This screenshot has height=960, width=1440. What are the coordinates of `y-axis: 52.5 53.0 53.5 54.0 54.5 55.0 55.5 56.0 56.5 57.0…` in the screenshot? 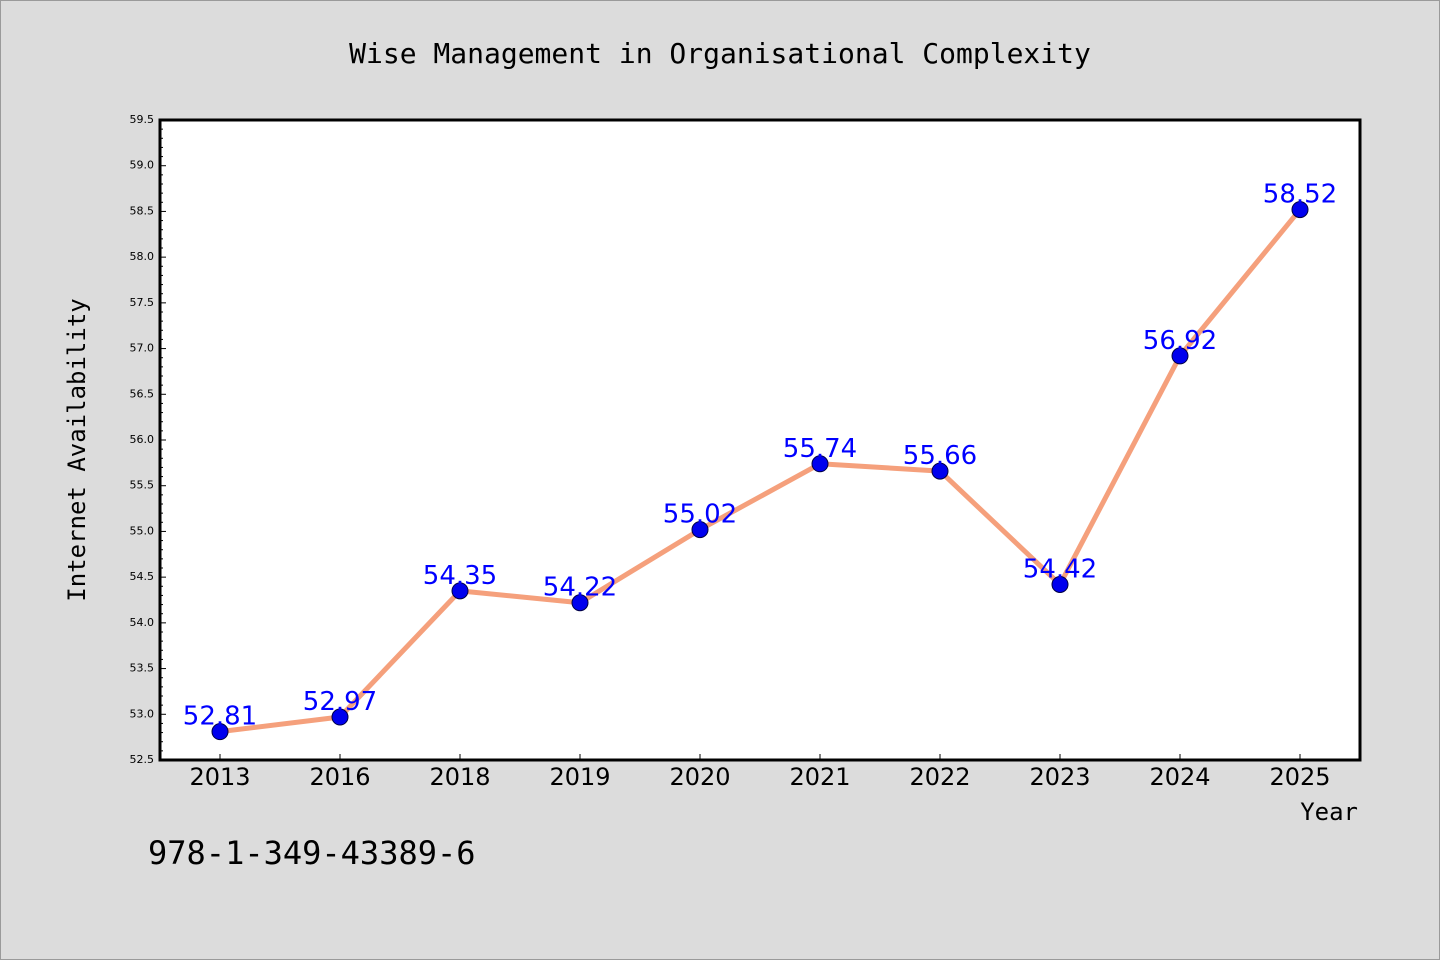 It's located at (148, 439).